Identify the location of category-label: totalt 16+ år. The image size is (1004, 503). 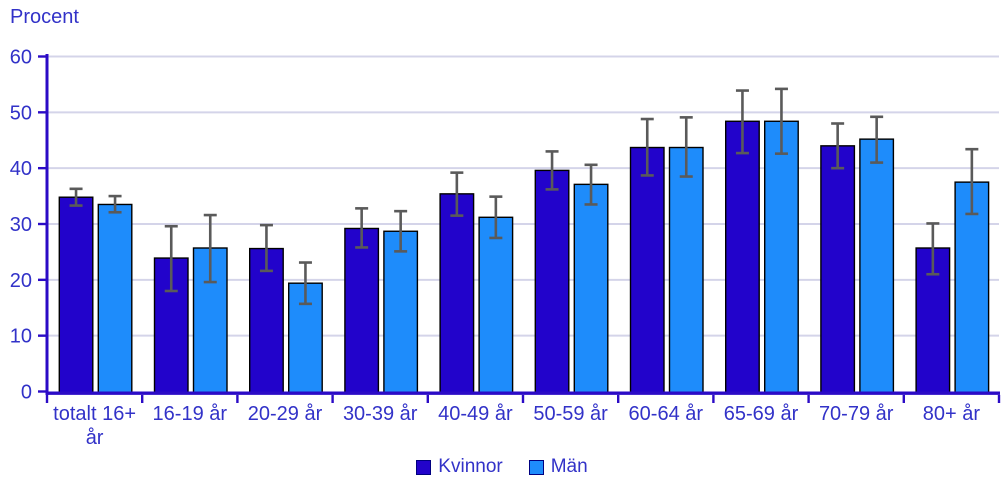
(94, 426).